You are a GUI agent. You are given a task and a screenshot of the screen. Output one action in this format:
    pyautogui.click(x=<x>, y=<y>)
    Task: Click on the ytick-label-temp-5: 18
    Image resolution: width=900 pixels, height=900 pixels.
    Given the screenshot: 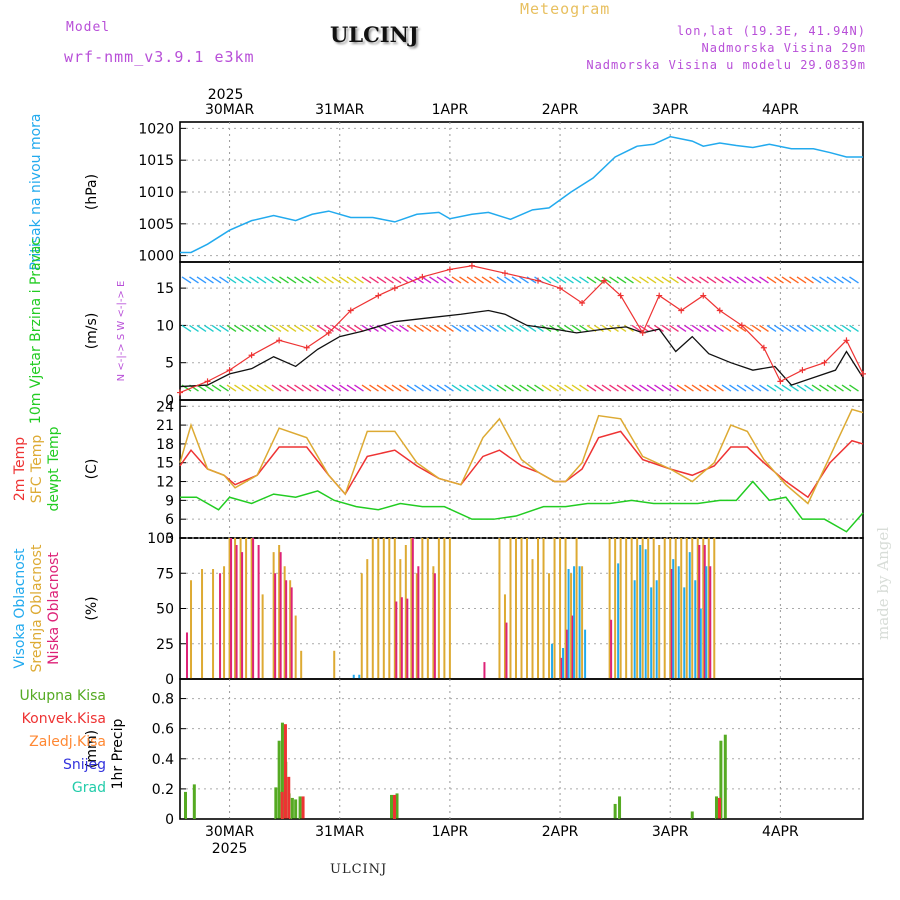 What is the action you would take?
    pyautogui.click(x=165, y=445)
    